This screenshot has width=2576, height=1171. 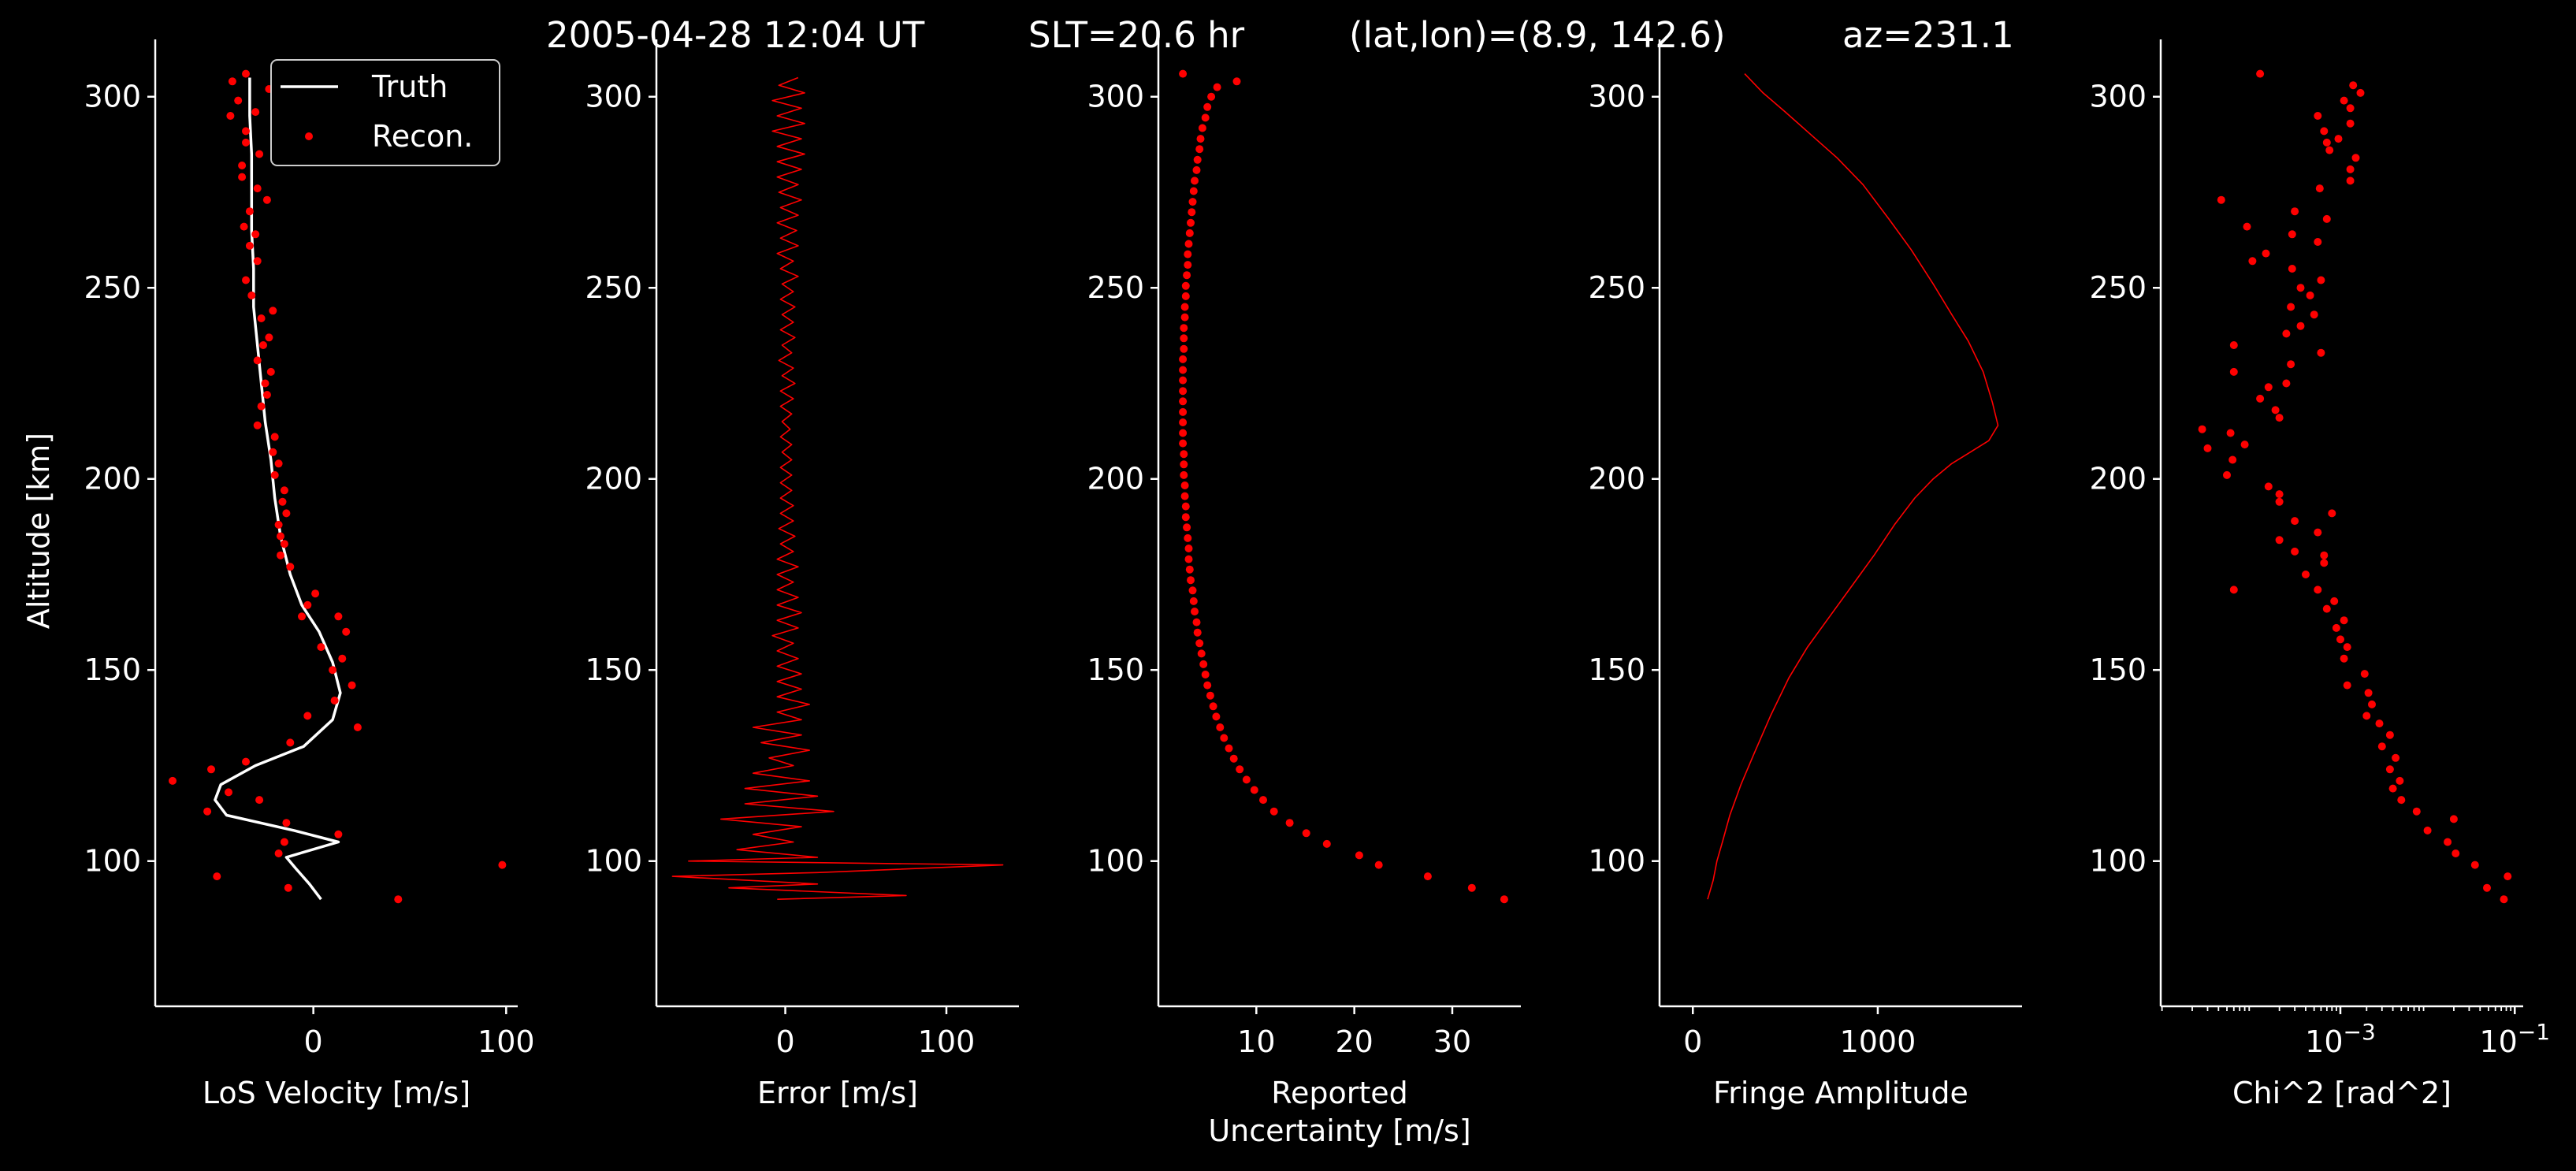 I want to click on x-tick-label: 0, so click(x=784, y=1041).